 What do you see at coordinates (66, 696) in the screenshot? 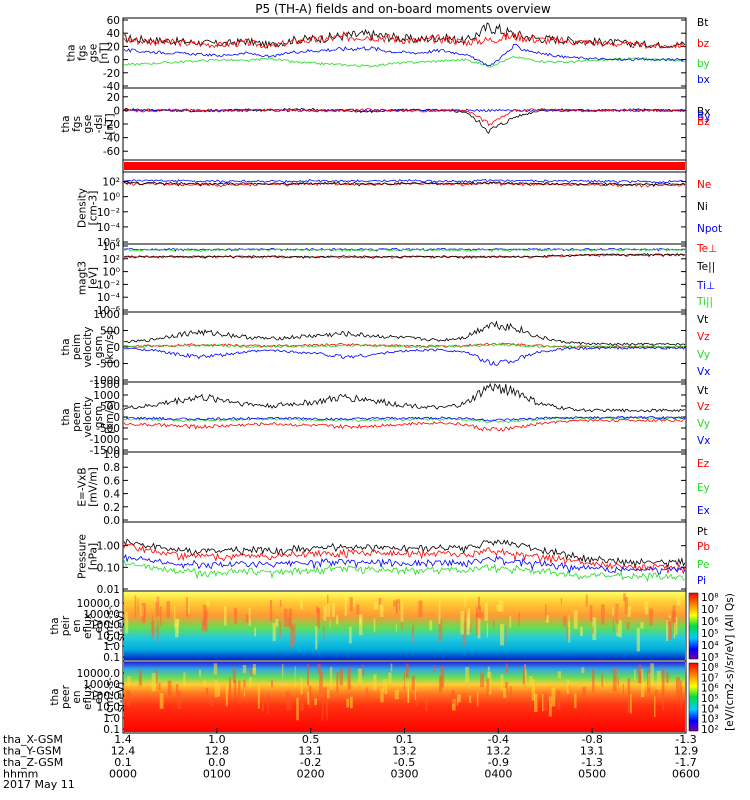
I see `y-axis-label: peer` at bounding box center [66, 696].